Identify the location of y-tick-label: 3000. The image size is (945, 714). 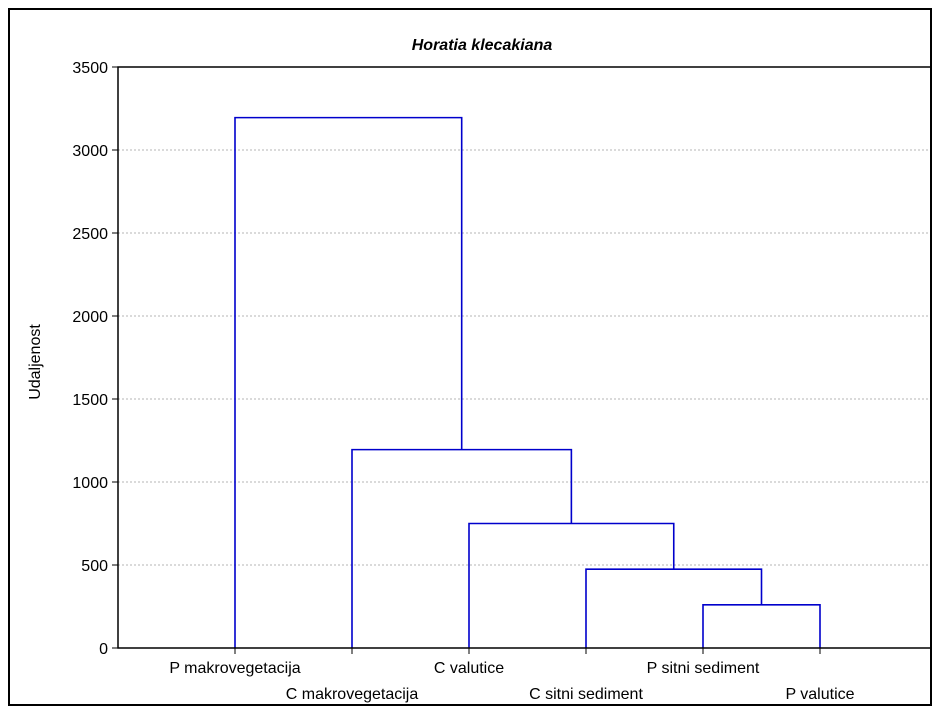
(90, 151).